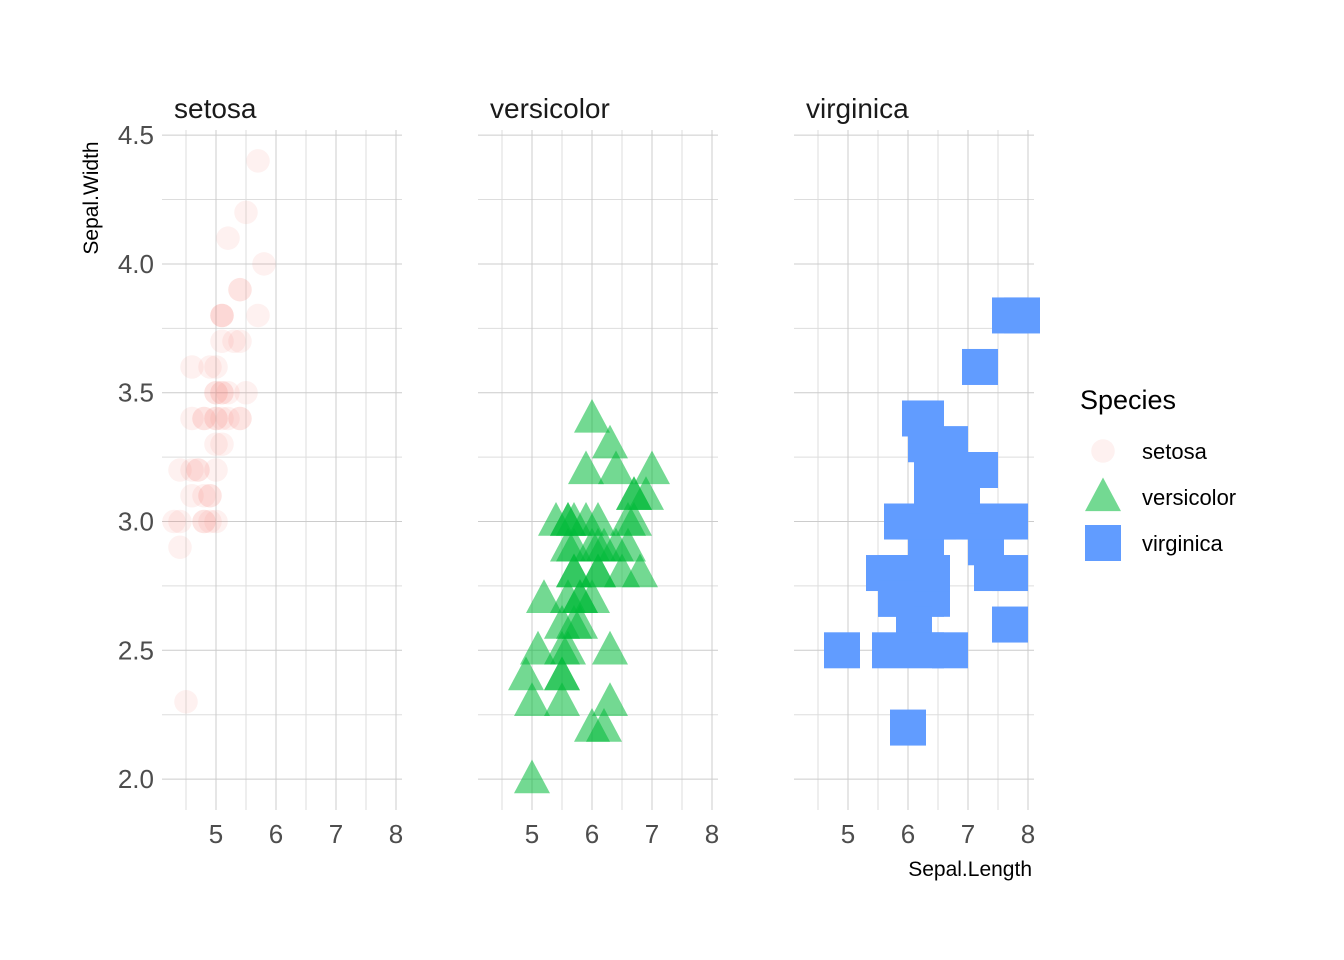  Describe the element at coordinates (1103, 451) in the screenshot. I see `legend-key-setosa` at that location.